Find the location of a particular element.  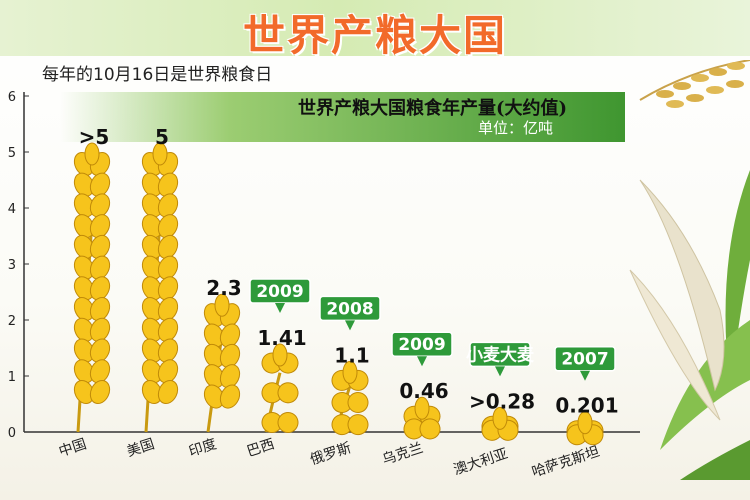

wheat-corn-decoration is located at coordinates (689, 270).